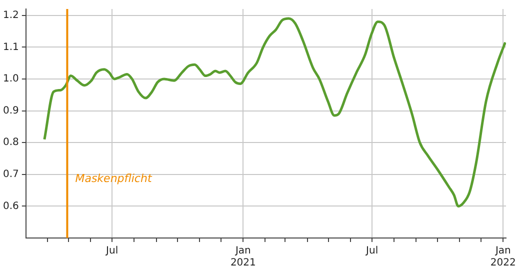  Describe the element at coordinates (113, 179) in the screenshot. I see `ref-line-label: Maskenpflicht` at that location.